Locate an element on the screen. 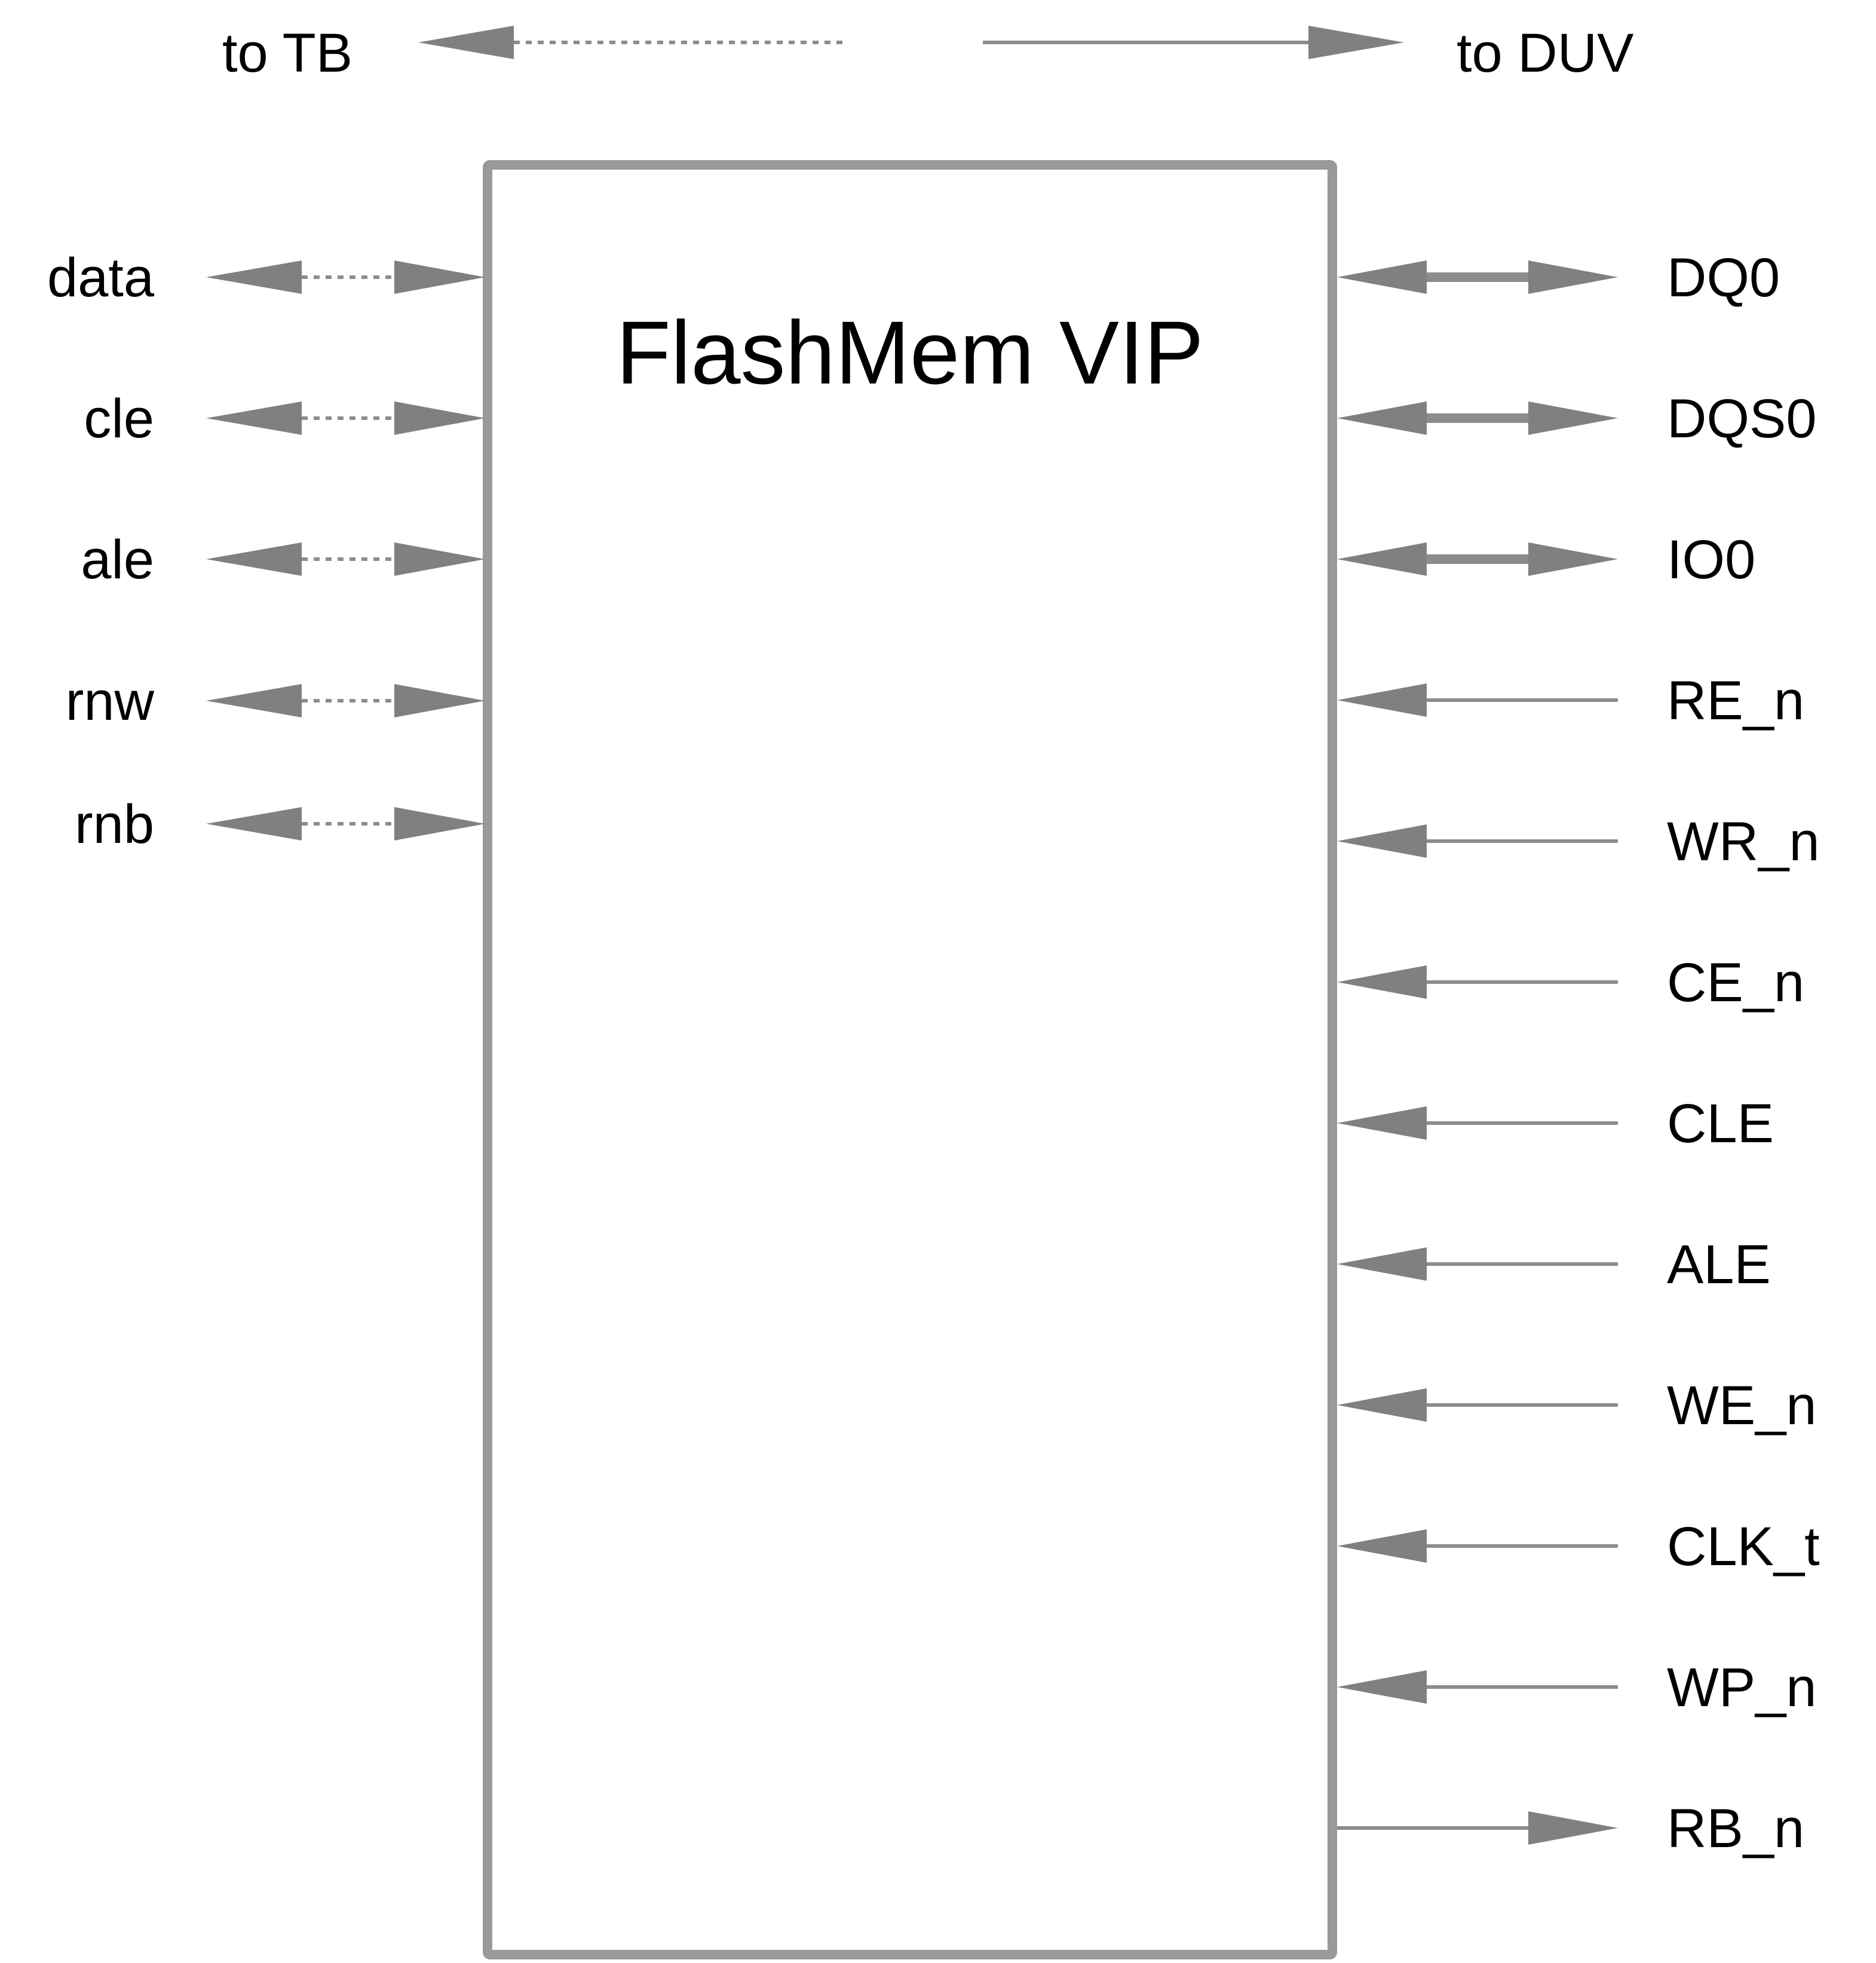 The width and height of the screenshot is (1876, 1963). duv-signal-label: DQ0 is located at coordinates (1723, 277).